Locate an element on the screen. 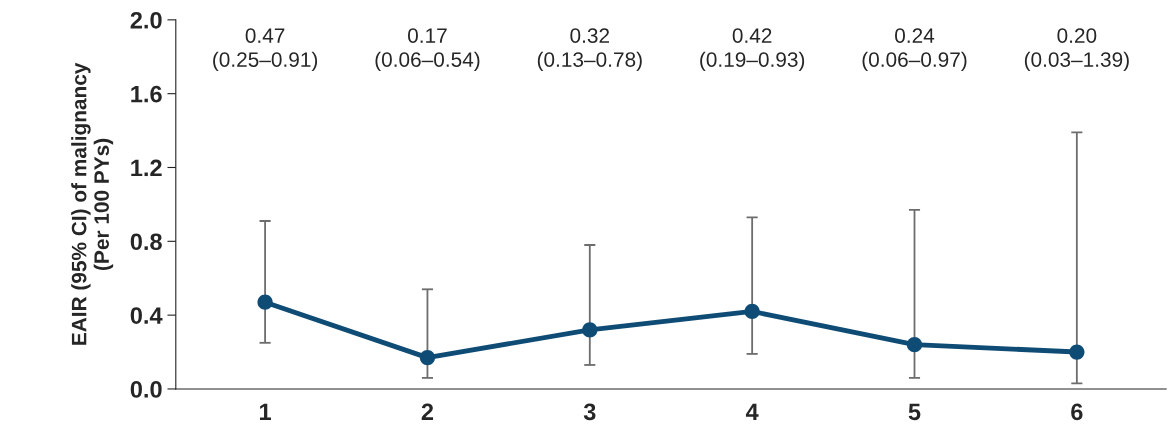 Image resolution: width=1172 pixels, height=441 pixels. x-tick-label: 1 is located at coordinates (265, 411).